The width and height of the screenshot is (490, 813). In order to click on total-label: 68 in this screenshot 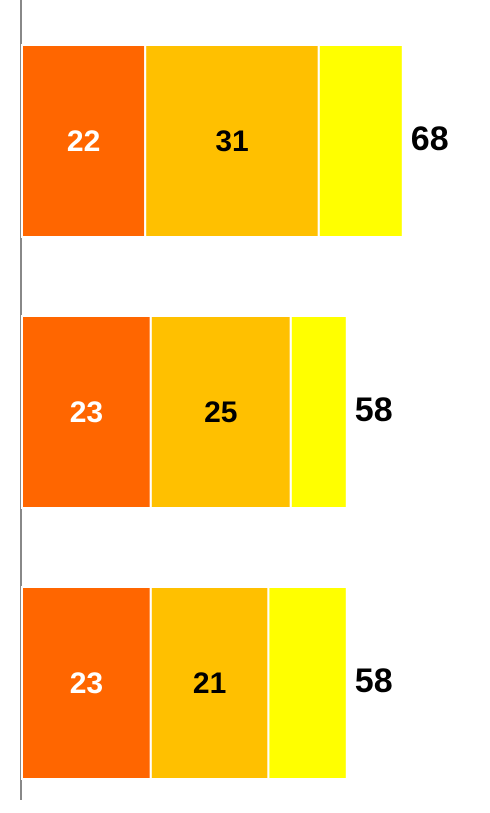, I will do `click(430, 139)`.